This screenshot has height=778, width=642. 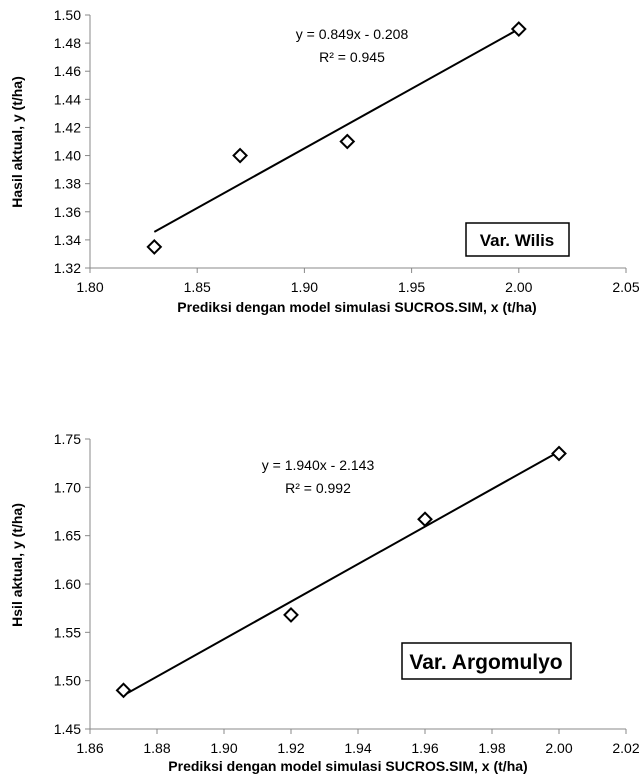 I want to click on chart-argomulyo-y-tick-label: 1.50, so click(x=67, y=681).